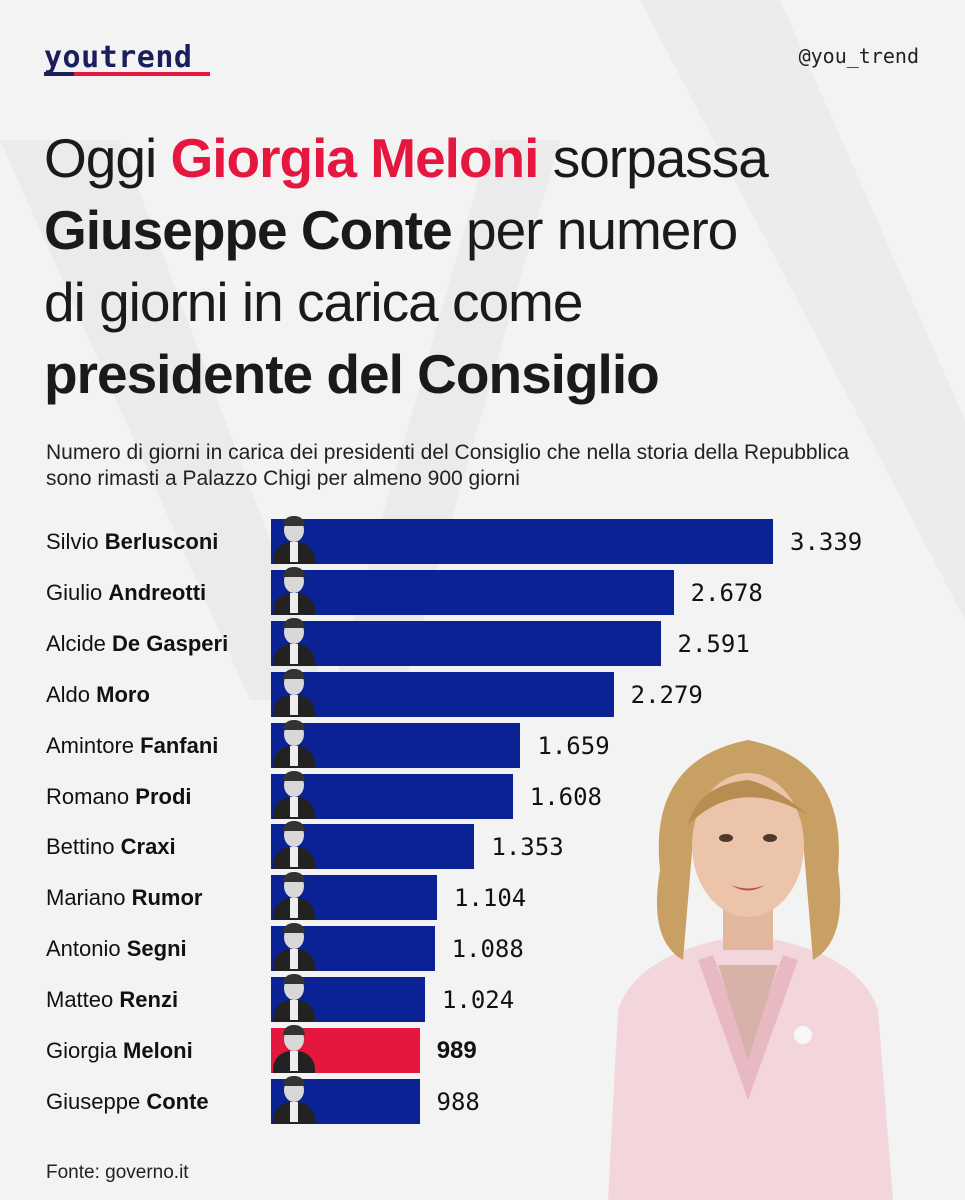 The height and width of the screenshot is (1200, 965). What do you see at coordinates (100, 158) in the screenshot?
I see `headline-word-oggi: Oggi` at bounding box center [100, 158].